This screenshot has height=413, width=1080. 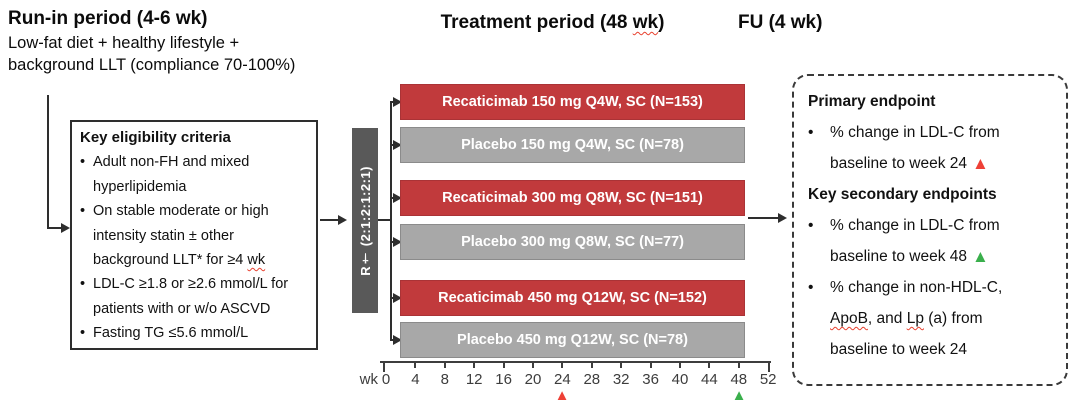 I want to click on axis-tick-label: 48, so click(x=739, y=379).